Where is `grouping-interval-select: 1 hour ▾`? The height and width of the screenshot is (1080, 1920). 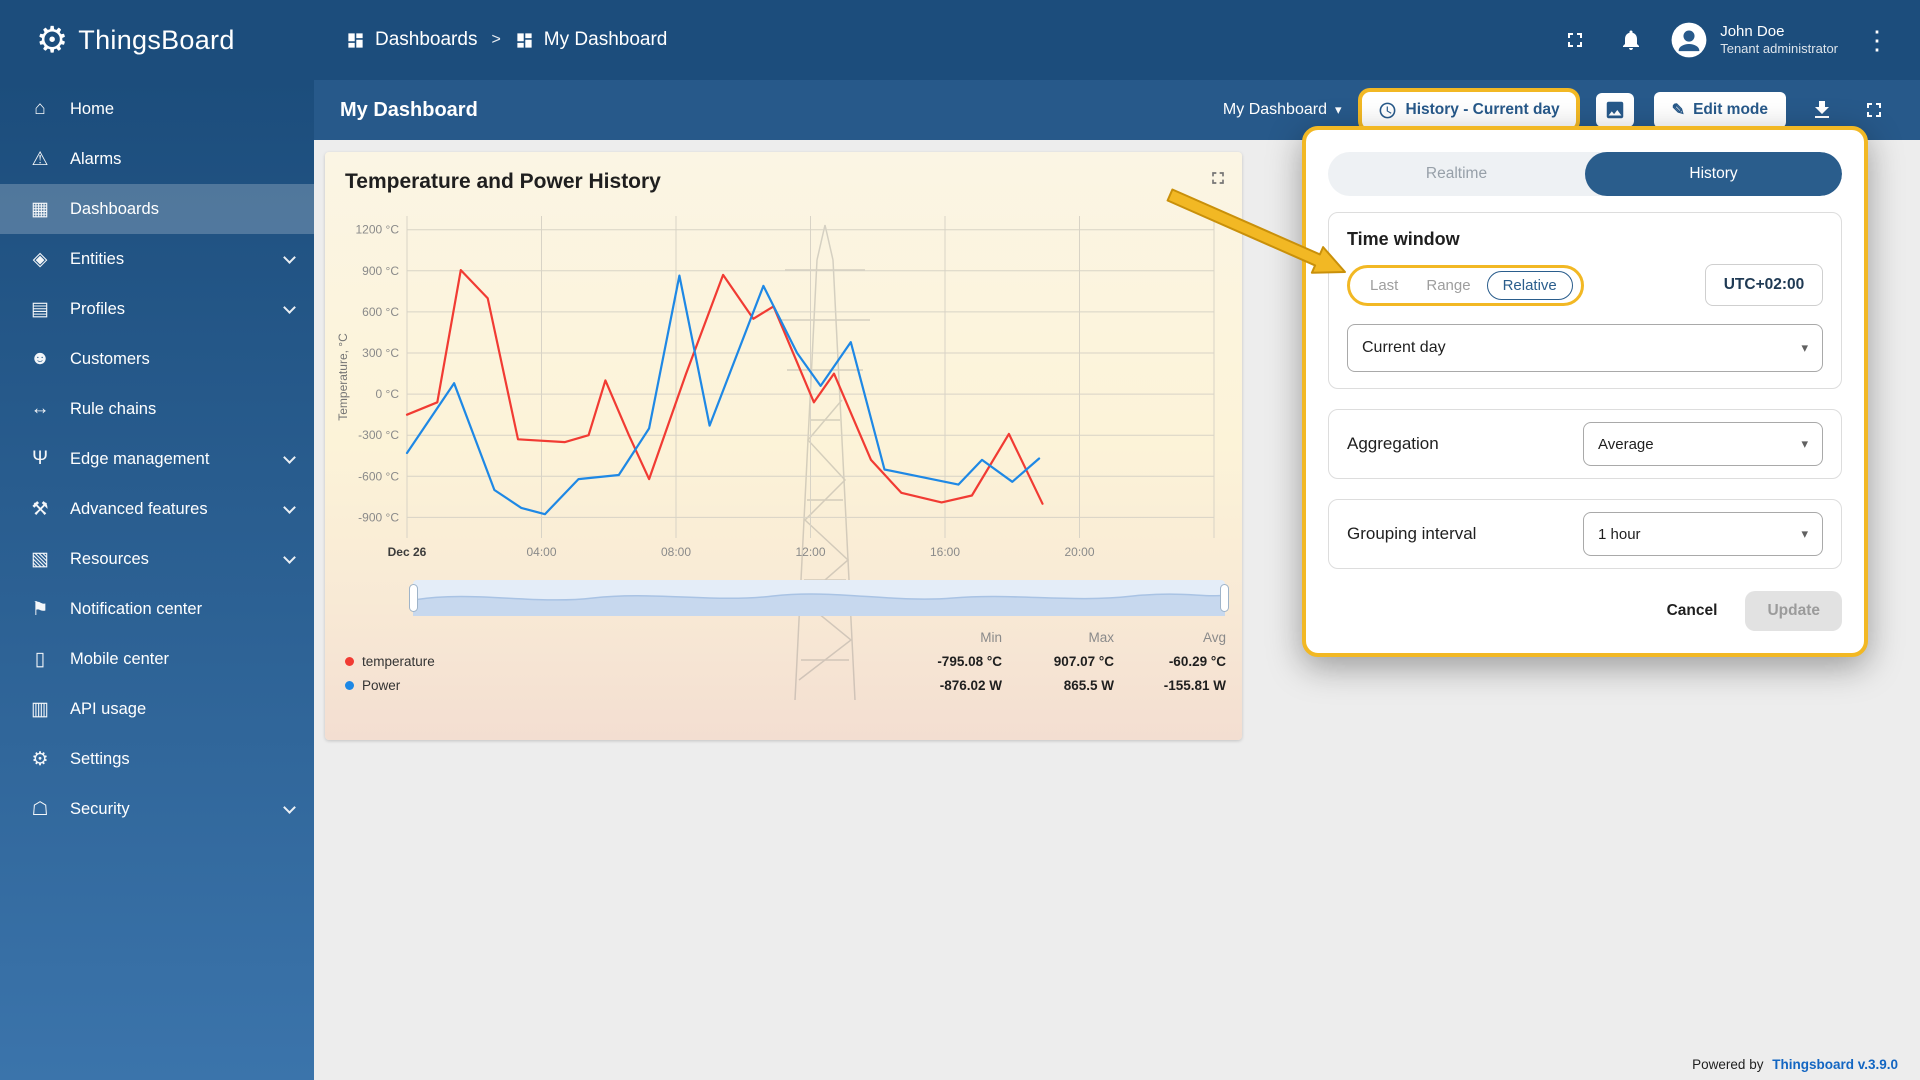 grouping-interval-select: 1 hour ▾ is located at coordinates (1703, 534).